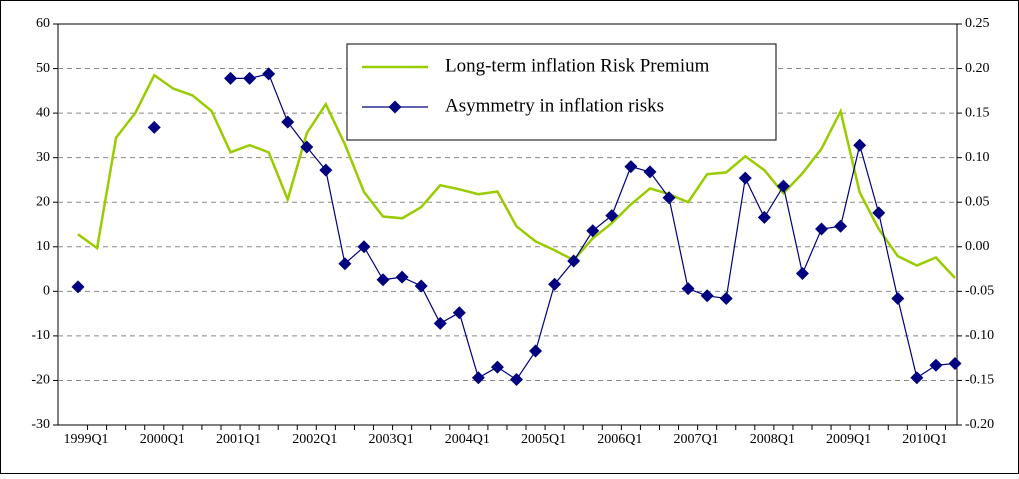 Image resolution: width=1019 pixels, height=479 pixels. What do you see at coordinates (979, 380) in the screenshot?
I see `y2-tick-label: -0.15` at bounding box center [979, 380].